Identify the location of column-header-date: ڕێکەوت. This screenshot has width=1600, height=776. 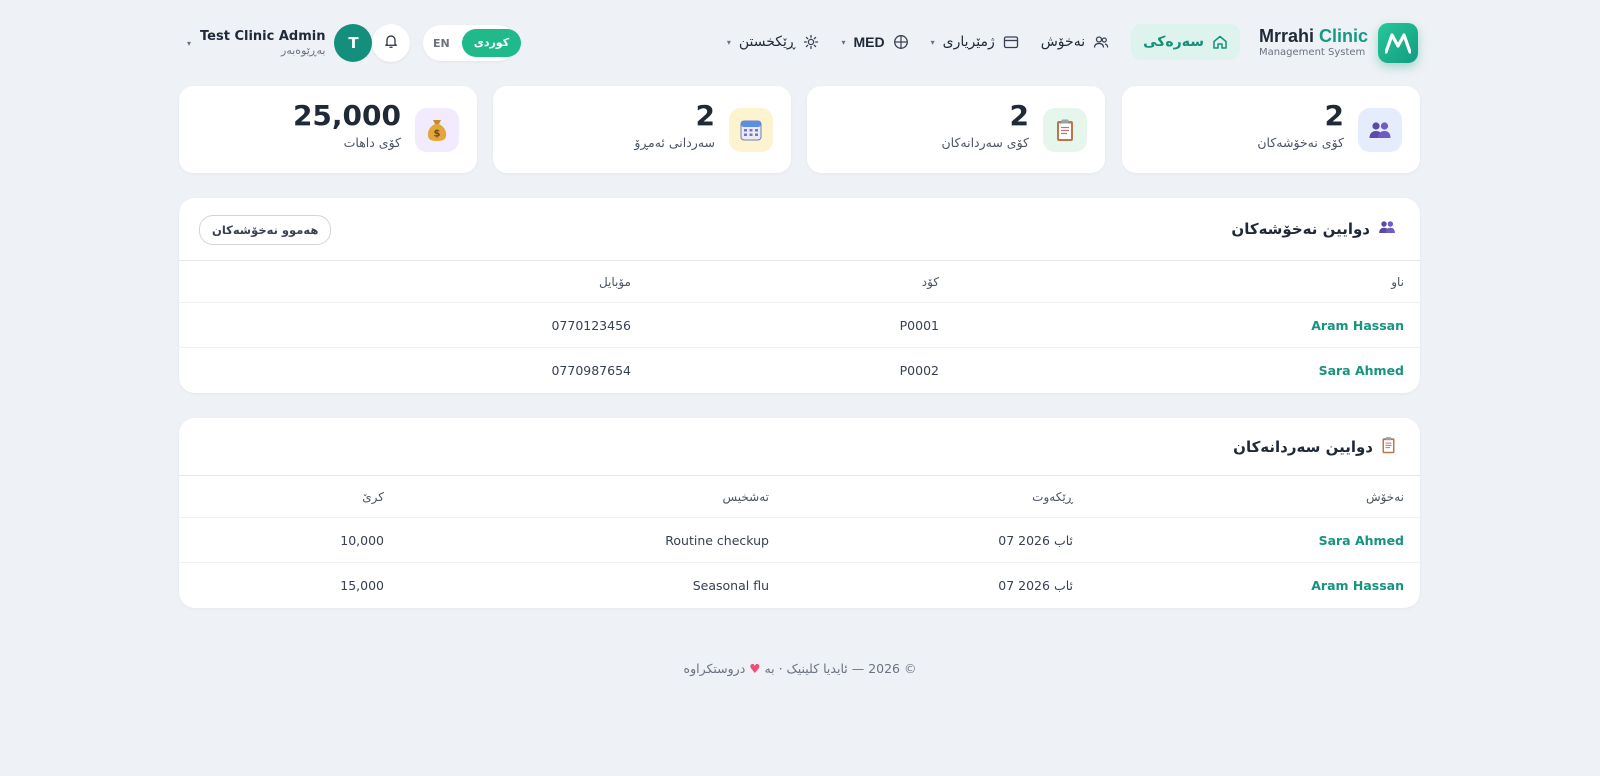
(1052, 496).